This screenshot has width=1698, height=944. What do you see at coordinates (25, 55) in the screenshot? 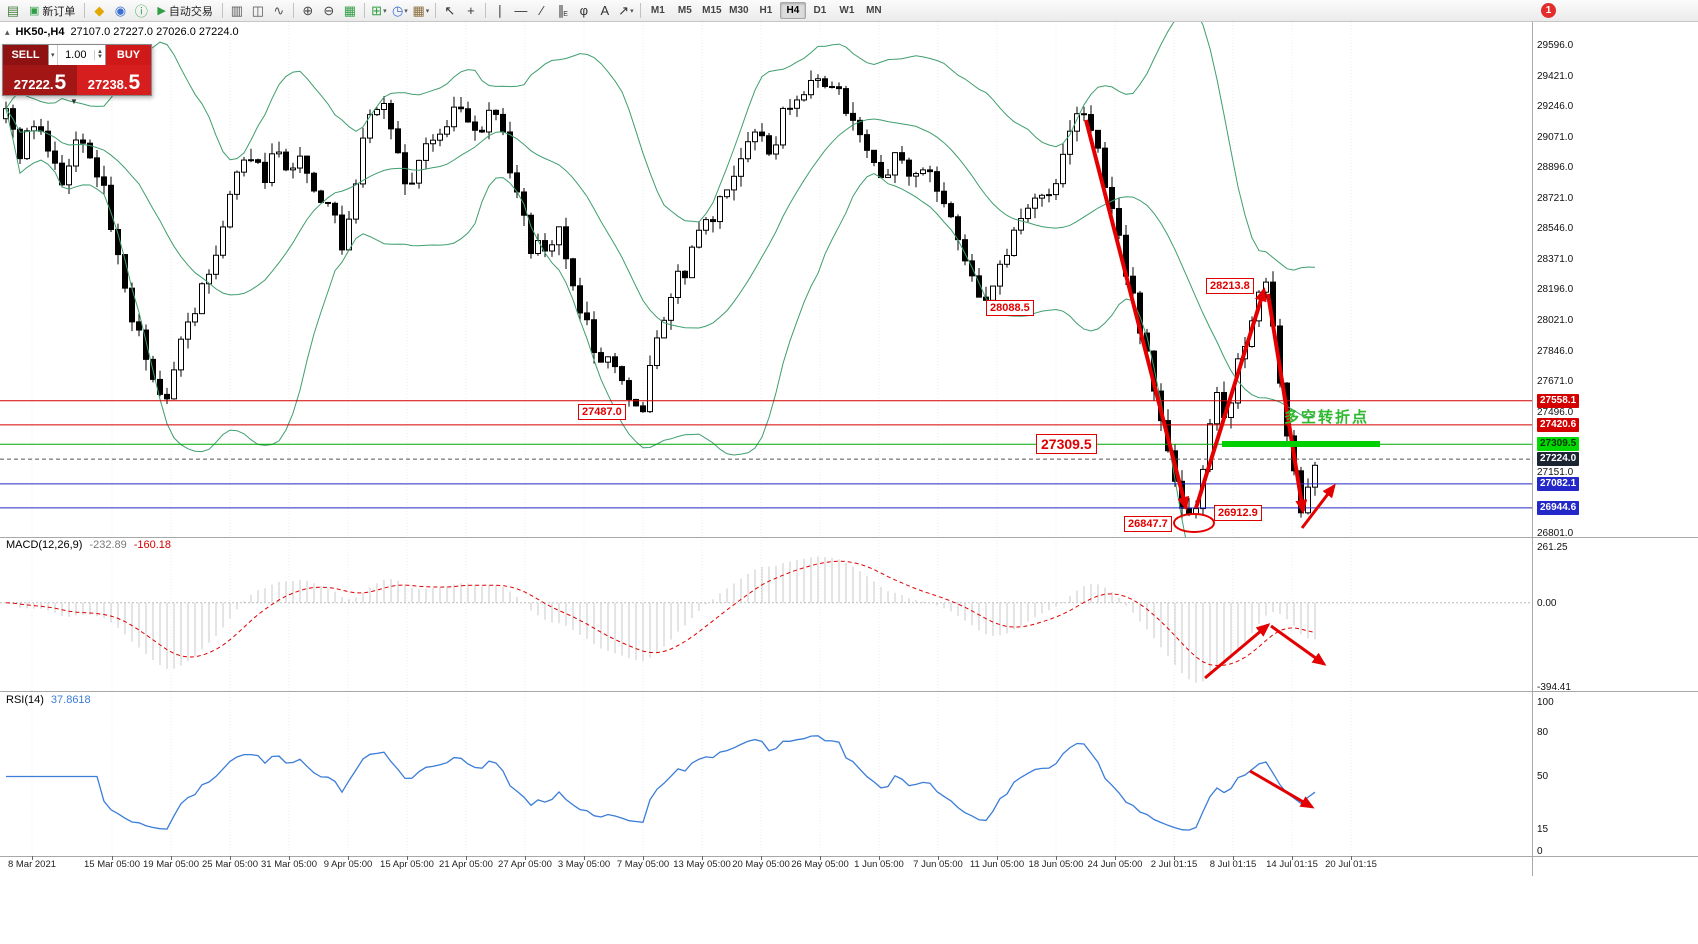
I see `sell-button: SELL` at bounding box center [25, 55].